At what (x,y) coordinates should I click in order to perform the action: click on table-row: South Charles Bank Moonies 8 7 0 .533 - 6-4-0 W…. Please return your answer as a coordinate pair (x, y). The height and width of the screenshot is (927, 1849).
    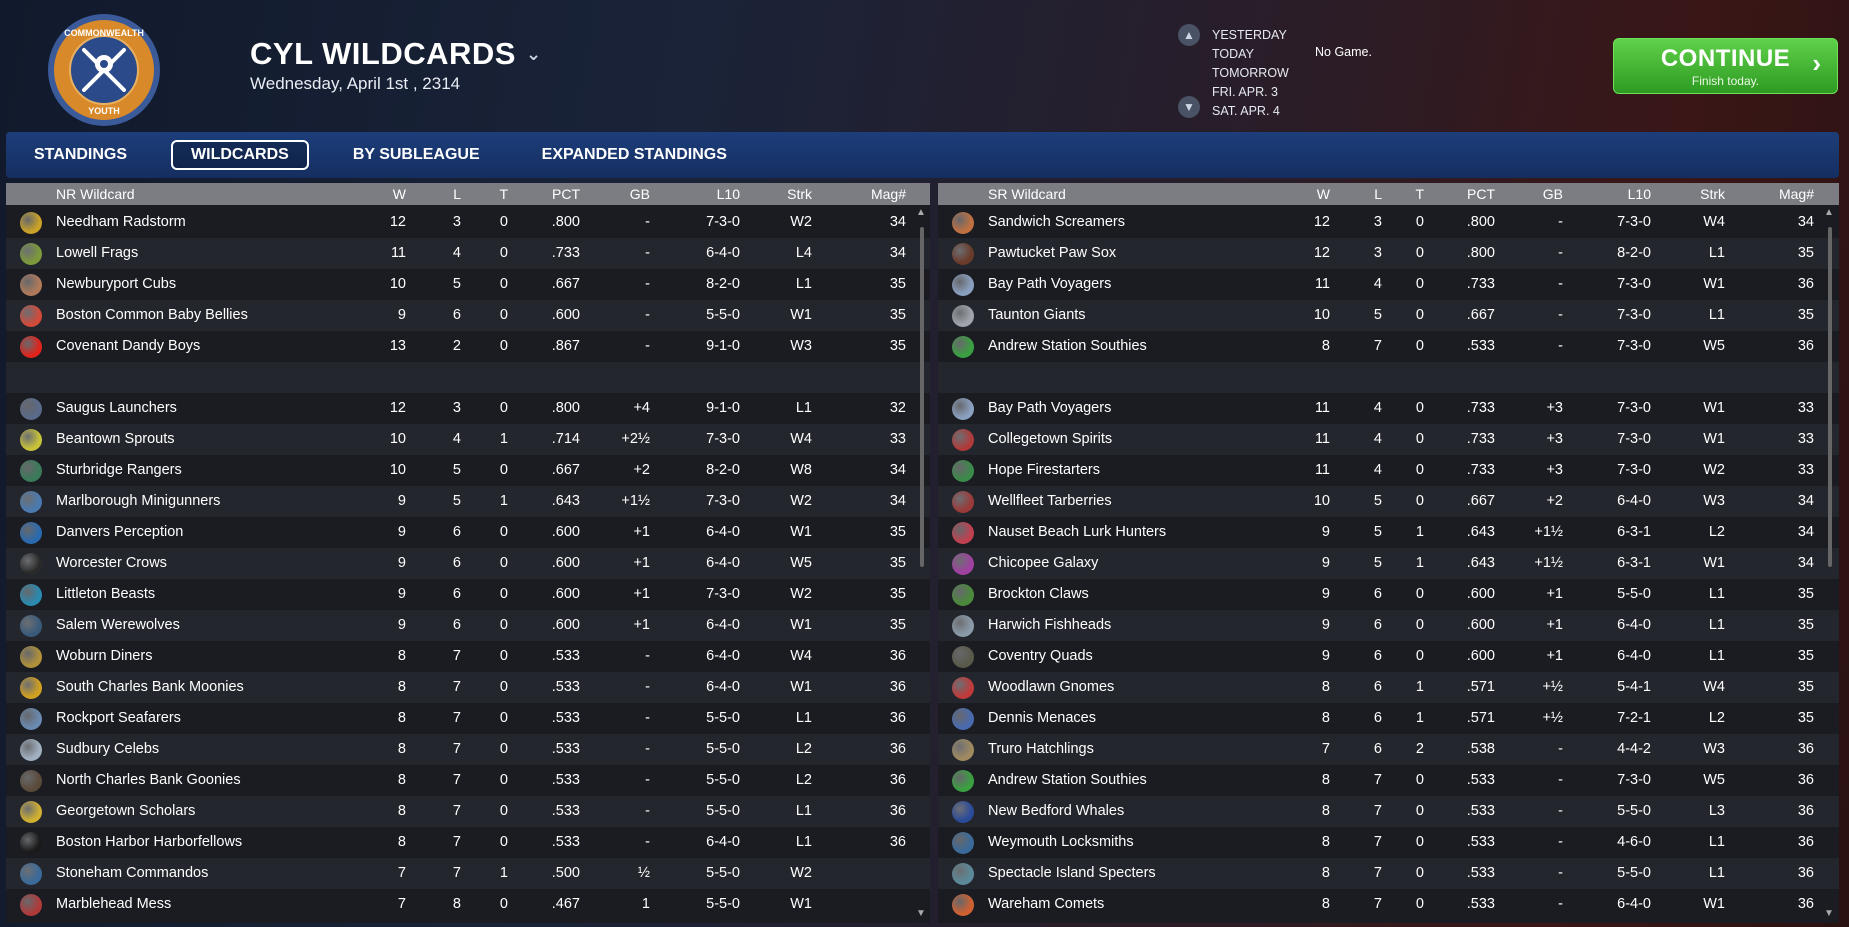
    Looking at the image, I should click on (468, 687).